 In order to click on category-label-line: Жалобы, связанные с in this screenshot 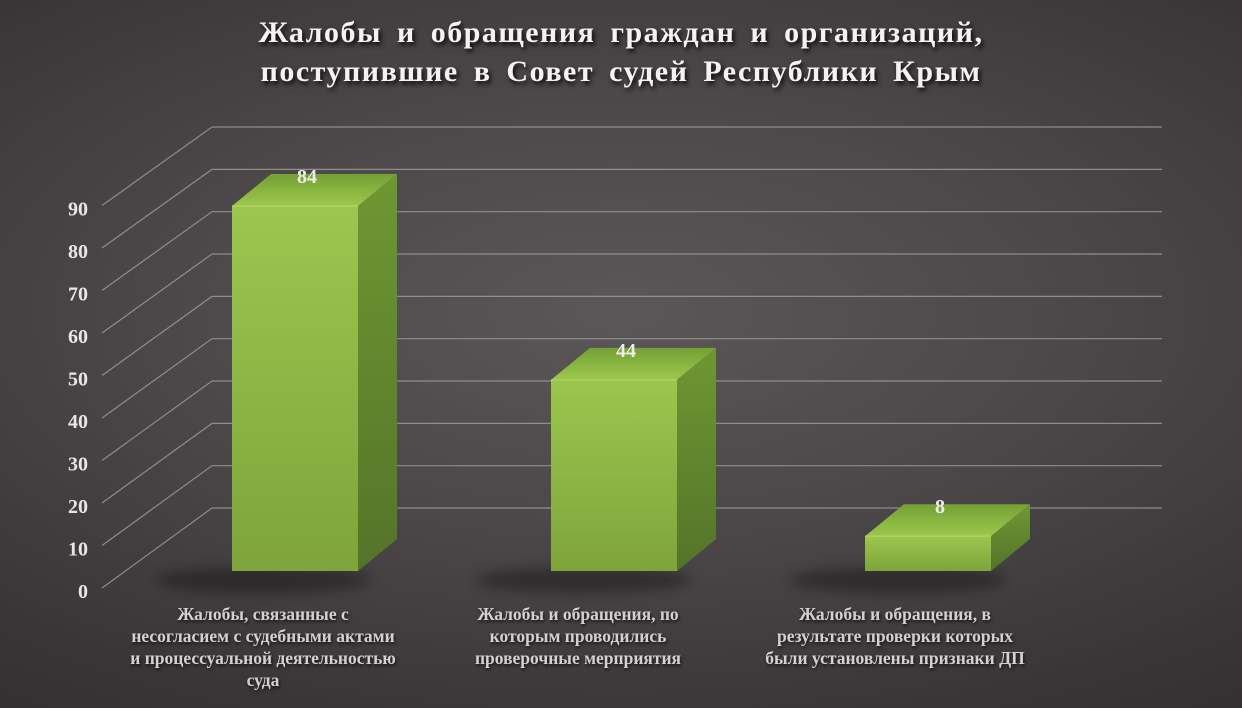, I will do `click(263, 614)`.